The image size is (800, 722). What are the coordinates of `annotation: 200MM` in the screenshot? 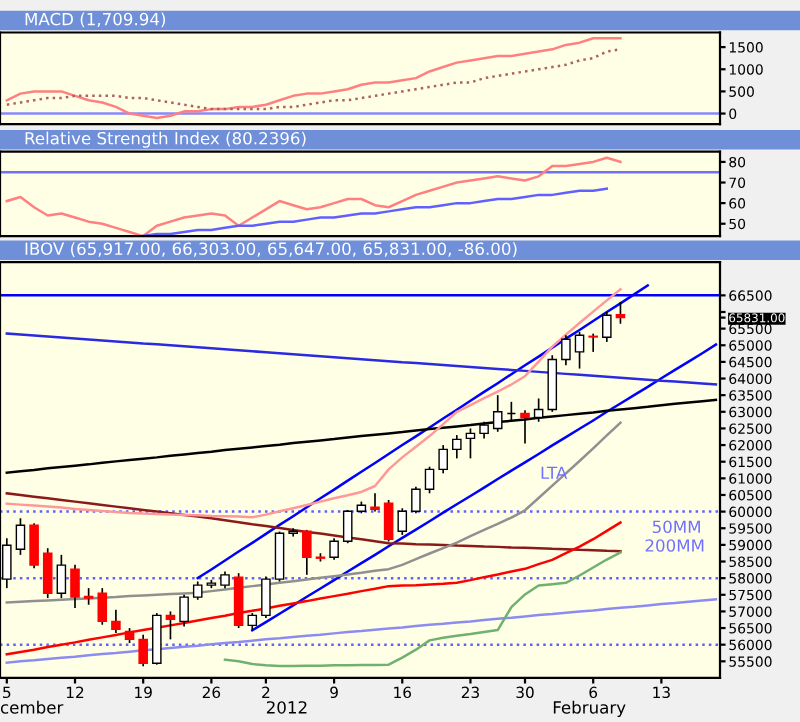 It's located at (674, 545).